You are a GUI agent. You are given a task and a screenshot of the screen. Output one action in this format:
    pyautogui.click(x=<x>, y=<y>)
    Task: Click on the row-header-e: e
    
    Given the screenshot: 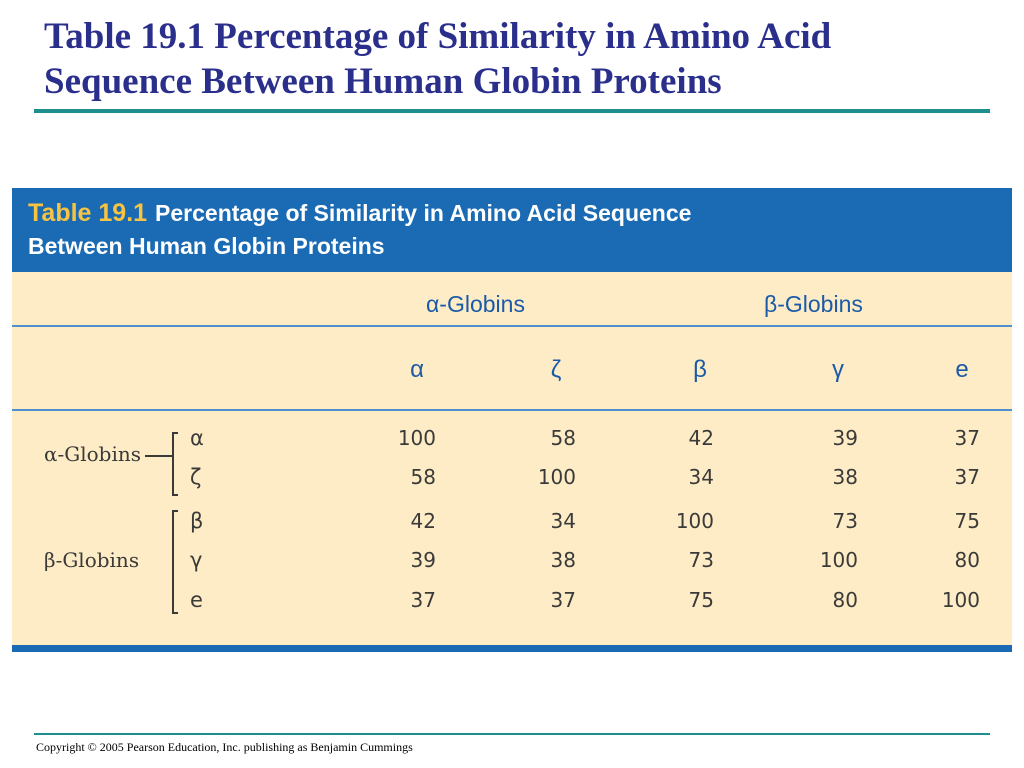 What is the action you would take?
    pyautogui.click(x=196, y=600)
    